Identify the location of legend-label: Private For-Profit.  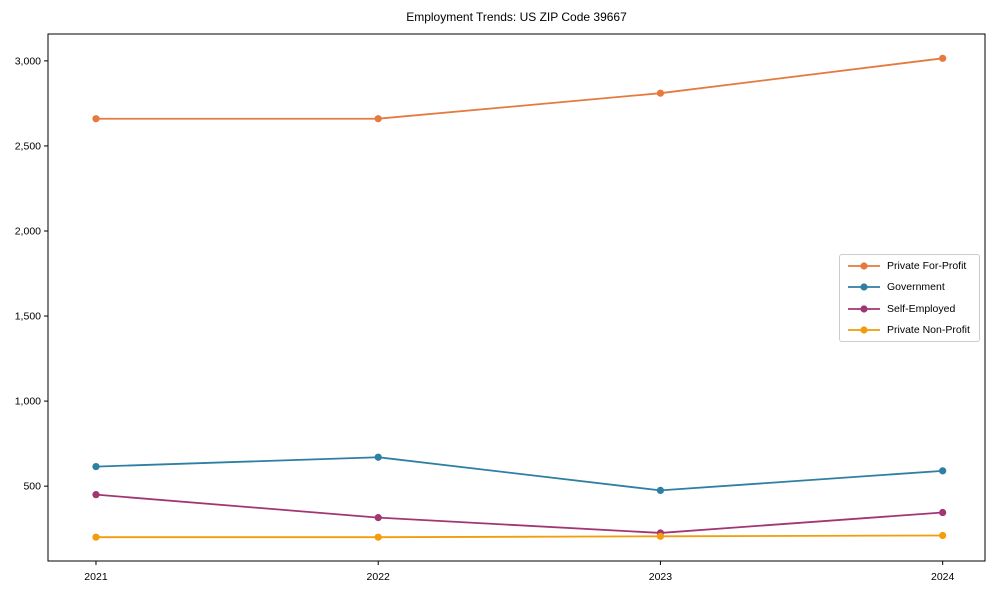
(927, 265).